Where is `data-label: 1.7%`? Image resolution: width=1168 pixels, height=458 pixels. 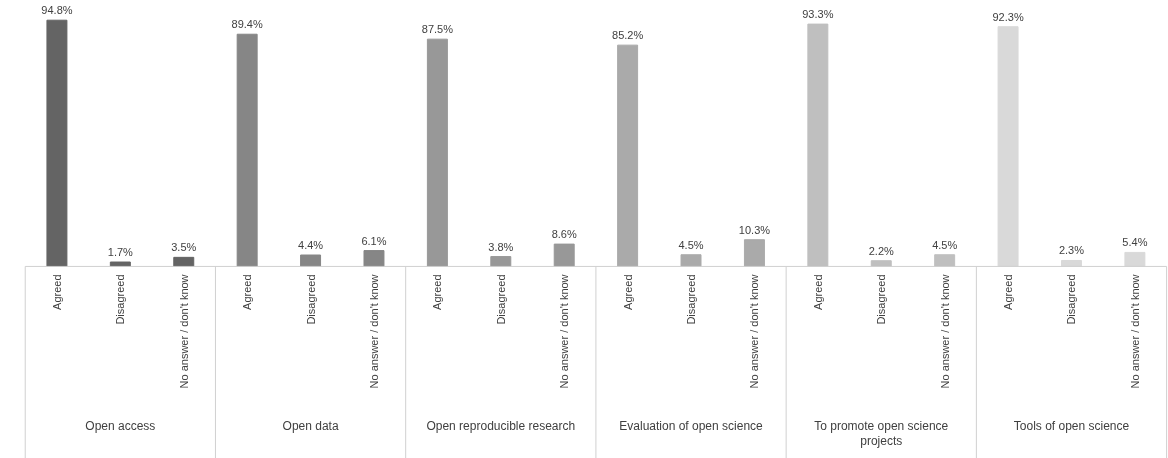
data-label: 1.7% is located at coordinates (120, 252).